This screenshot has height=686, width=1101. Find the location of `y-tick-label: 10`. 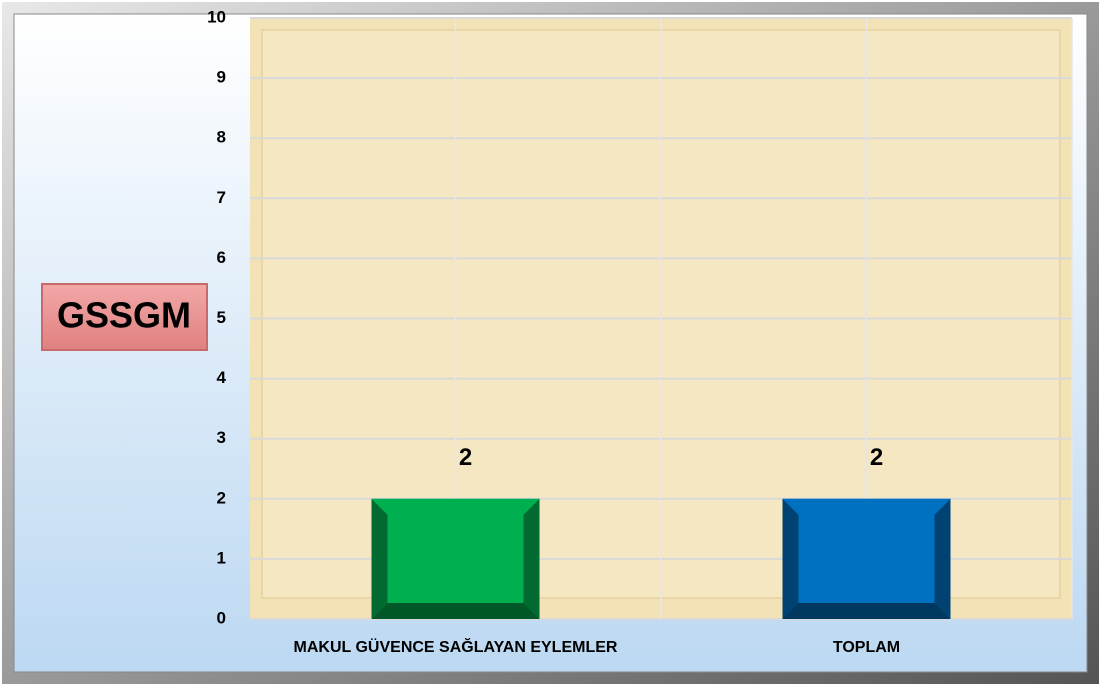

y-tick-label: 10 is located at coordinates (216, 16).